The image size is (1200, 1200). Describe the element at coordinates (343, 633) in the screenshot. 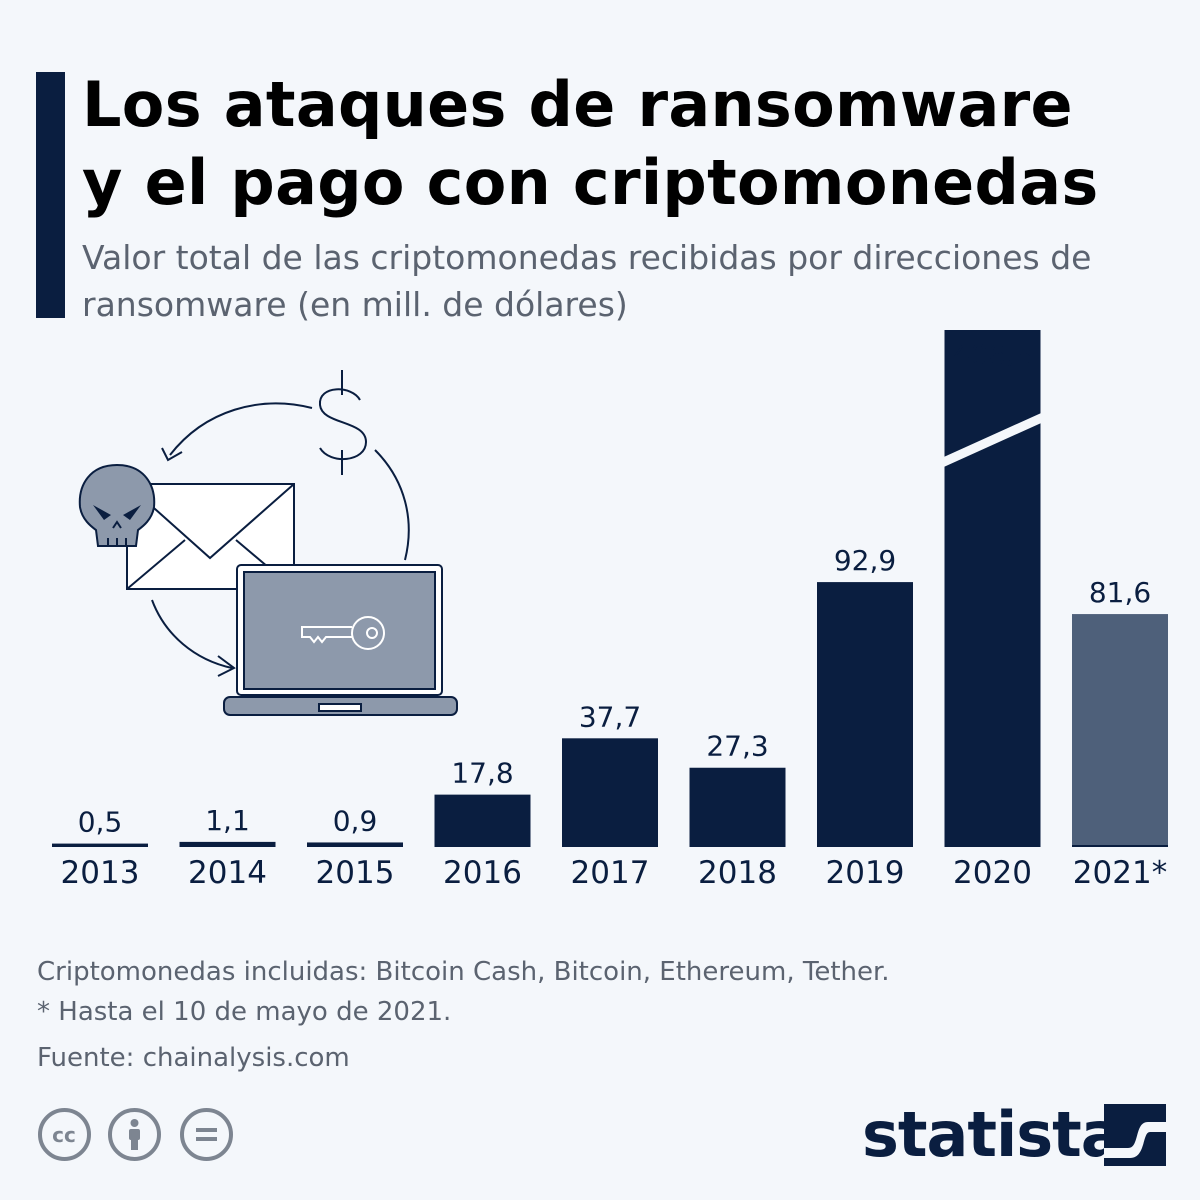

I see `key-icon` at that location.